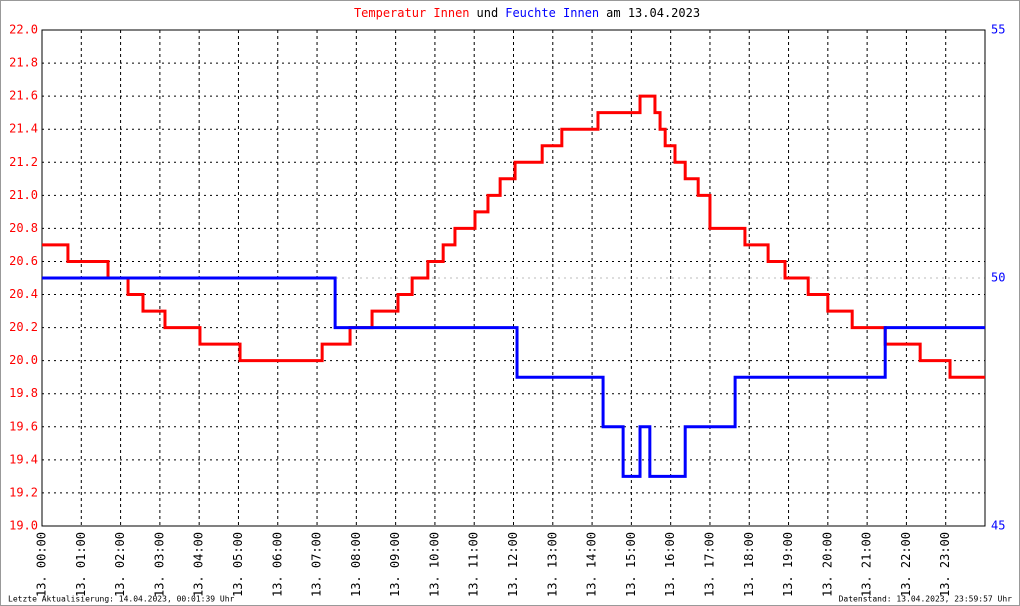 The image size is (1020, 606). What do you see at coordinates (788, 564) in the screenshot?
I see `x-tick-label: 13. 19:00` at bounding box center [788, 564].